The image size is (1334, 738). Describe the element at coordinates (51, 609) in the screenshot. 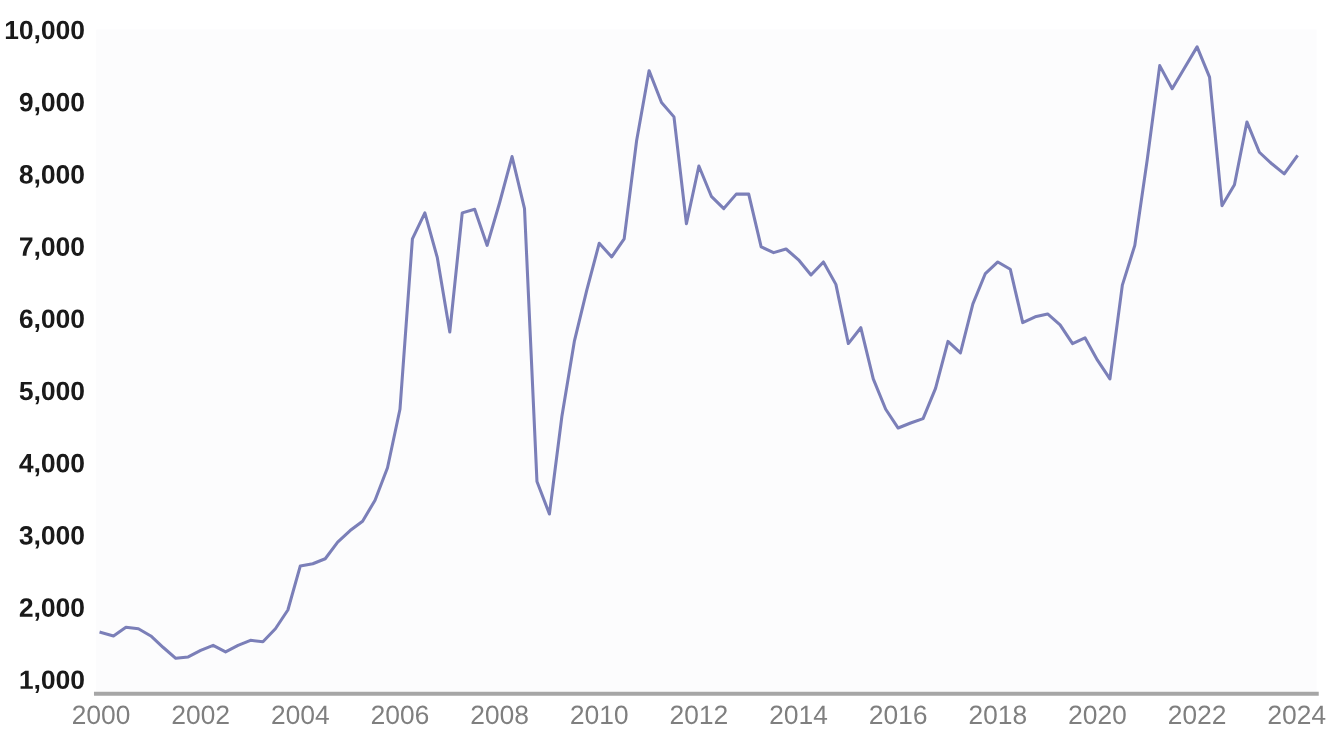

I see `y-tick-label: 2,000` at that location.